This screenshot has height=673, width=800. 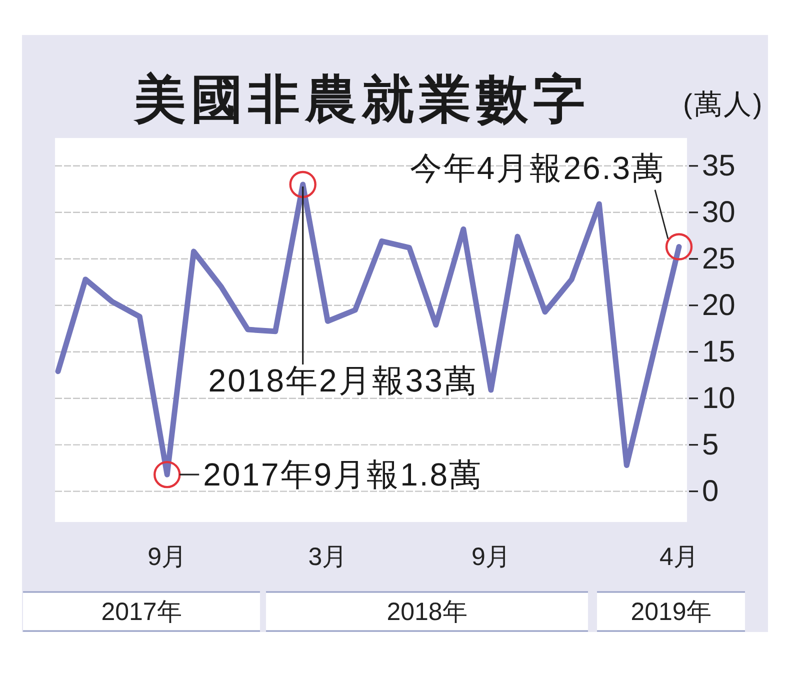 I want to click on callout: 2017年9月報1.8萬, so click(x=331, y=474).